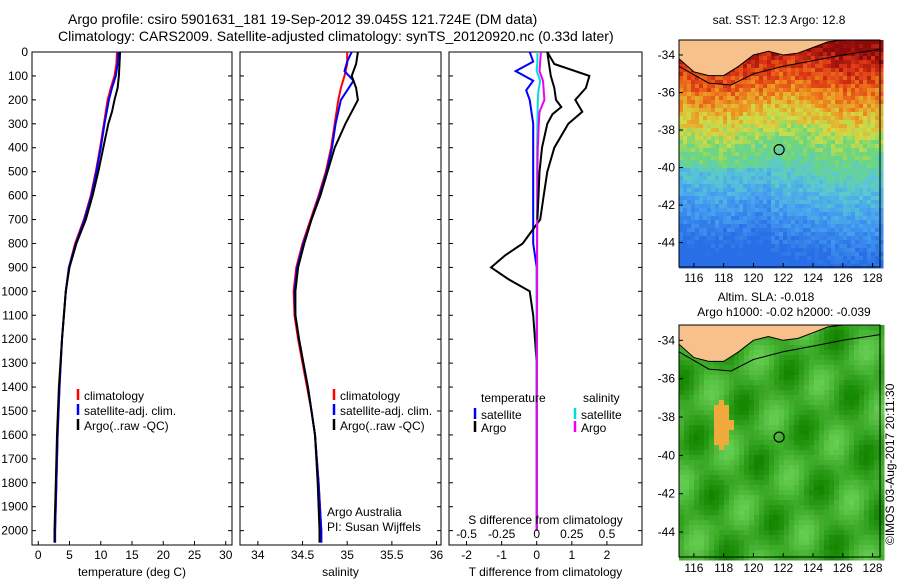 This screenshot has width=900, height=580. What do you see at coordinates (18, 267) in the screenshot?
I see `y-tick-label: 900` at bounding box center [18, 267].